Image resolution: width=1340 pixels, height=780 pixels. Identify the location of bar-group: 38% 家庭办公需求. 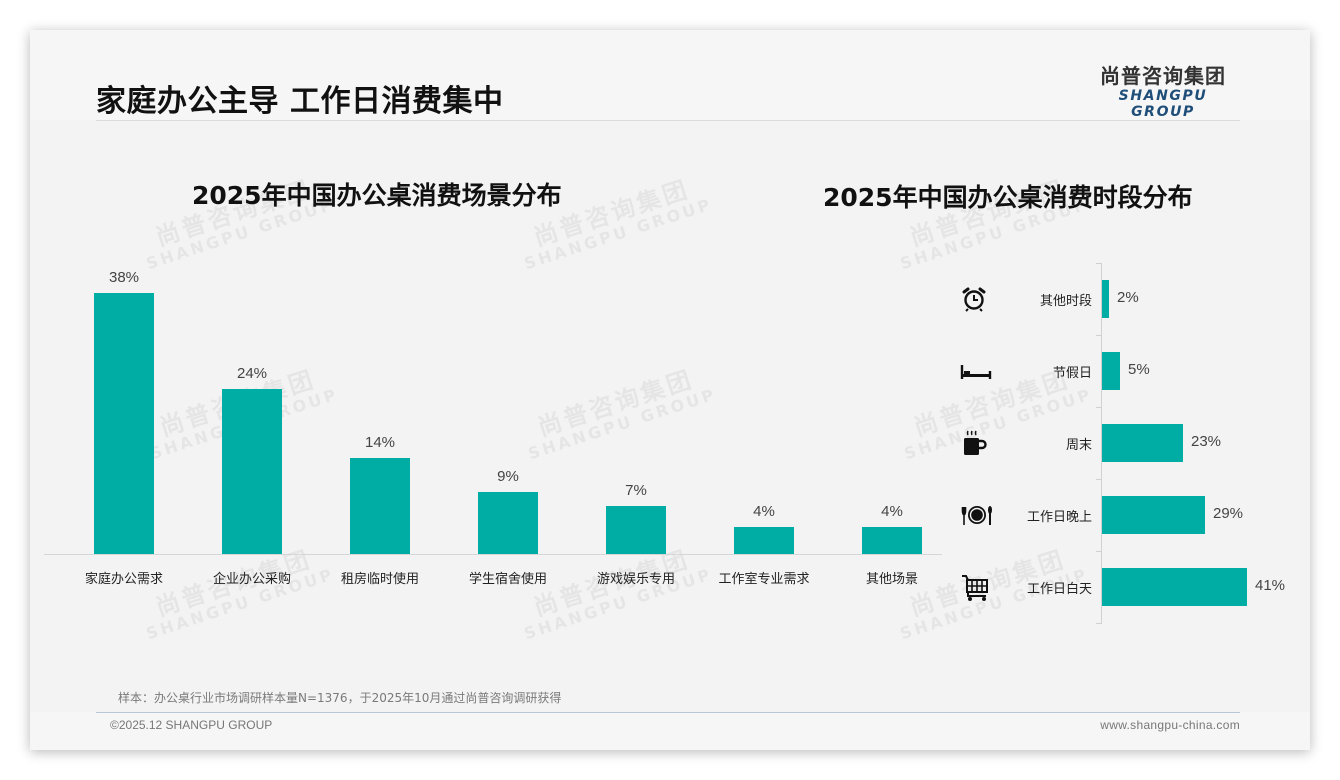
(124, 430).